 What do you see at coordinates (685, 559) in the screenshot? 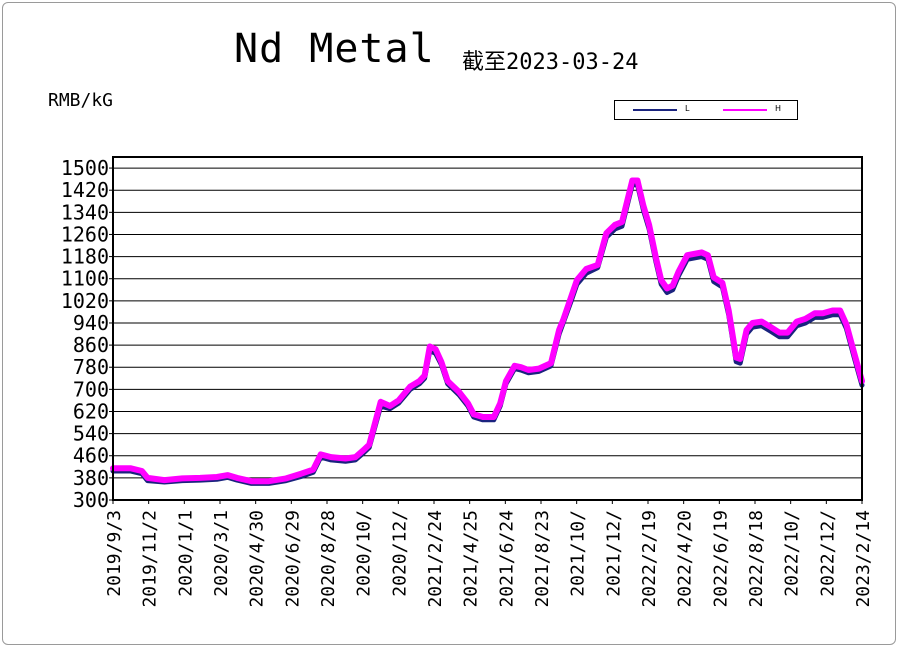
I see `x-tick-label: 2022/4/20` at bounding box center [685, 559].